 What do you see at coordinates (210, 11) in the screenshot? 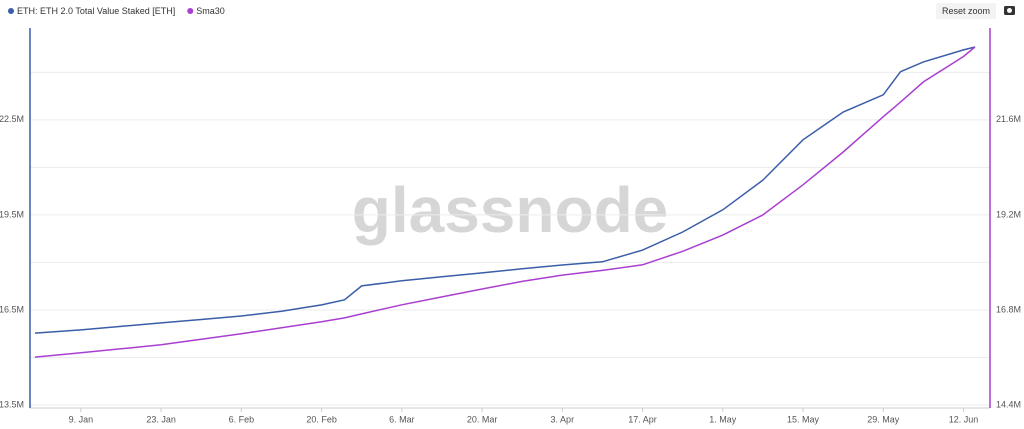
I see `legend-label: Sma30` at bounding box center [210, 11].